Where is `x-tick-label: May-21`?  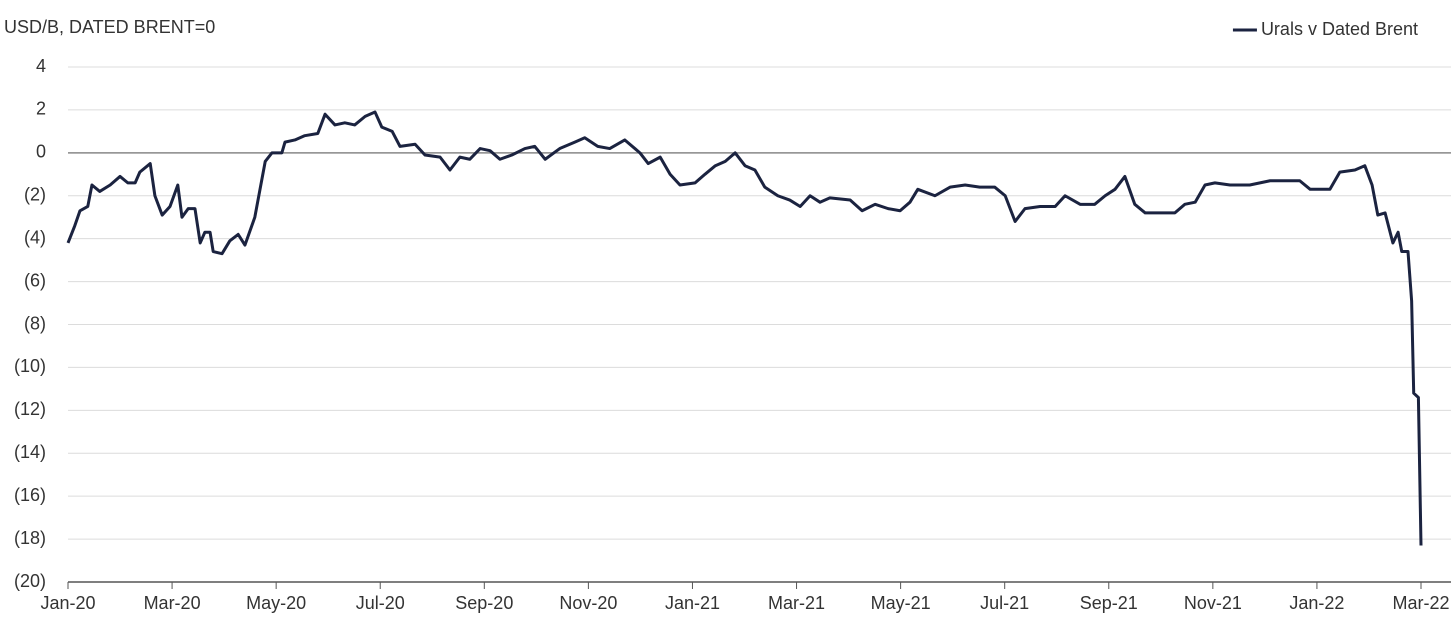
x-tick-label: May-21 is located at coordinates (901, 603).